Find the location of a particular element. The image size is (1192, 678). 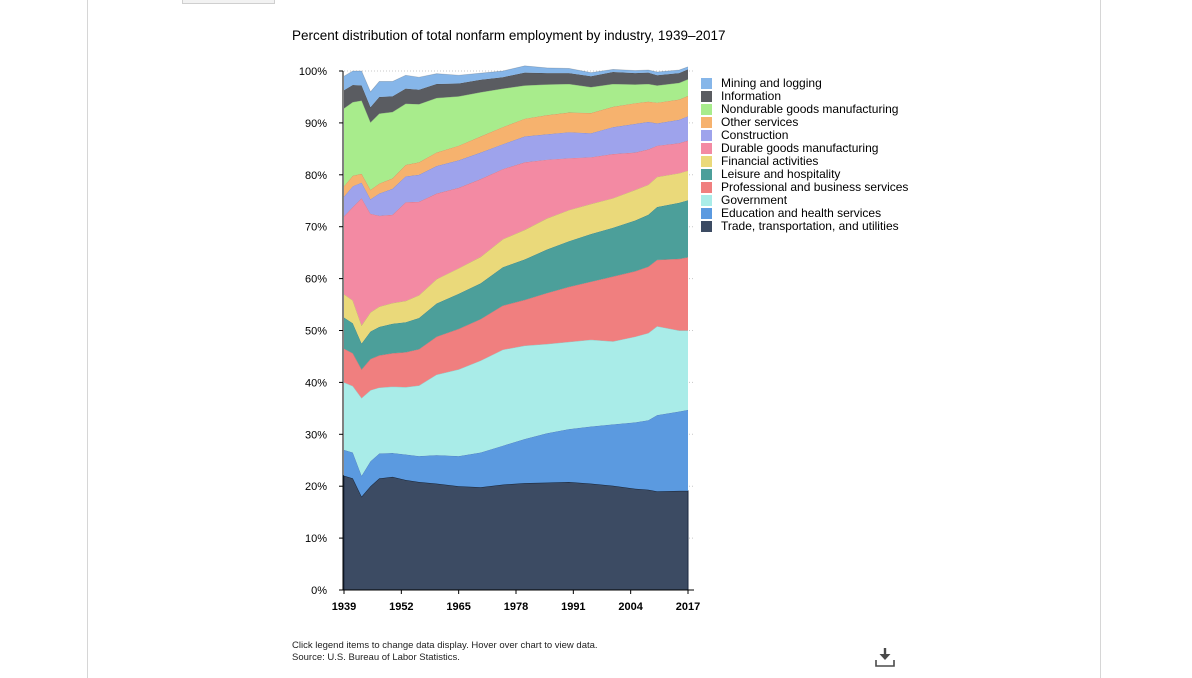

area-construction is located at coordinates (516, 166).